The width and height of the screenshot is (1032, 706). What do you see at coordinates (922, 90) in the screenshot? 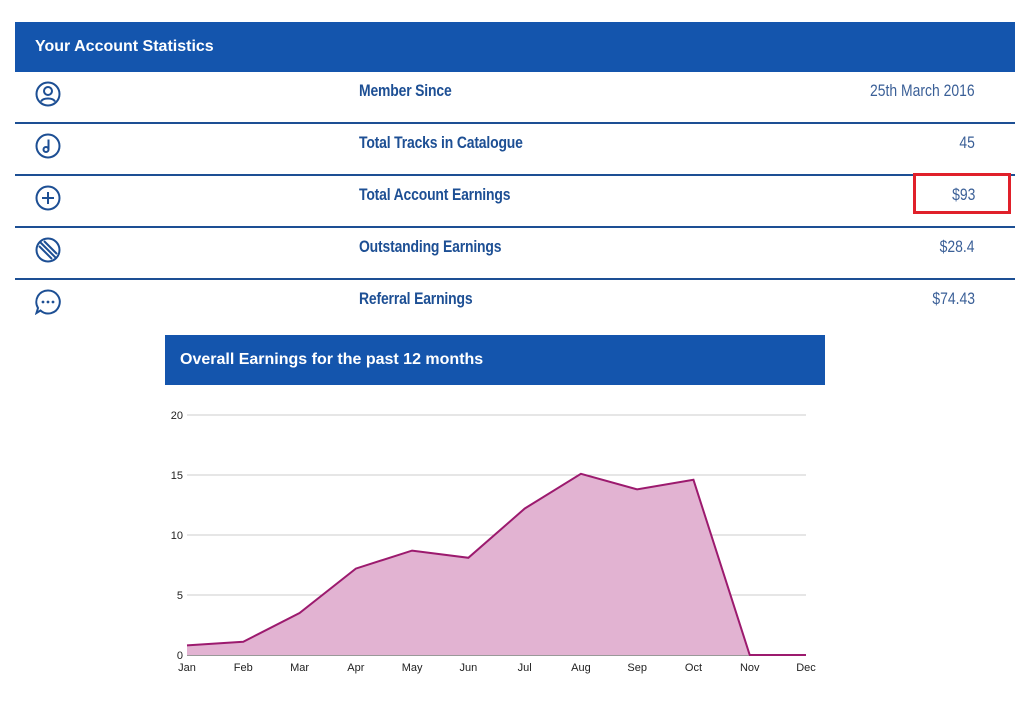
I see `stat-value: 25th March 2016` at bounding box center [922, 90].